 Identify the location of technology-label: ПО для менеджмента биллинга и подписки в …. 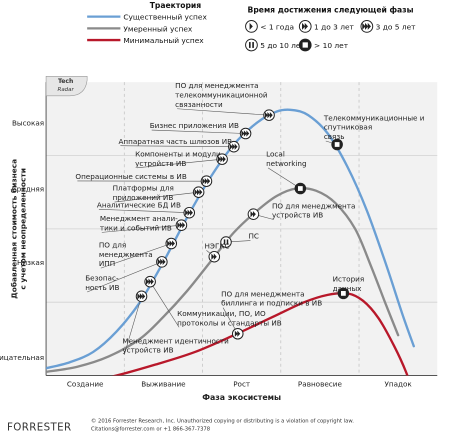
(271, 298).